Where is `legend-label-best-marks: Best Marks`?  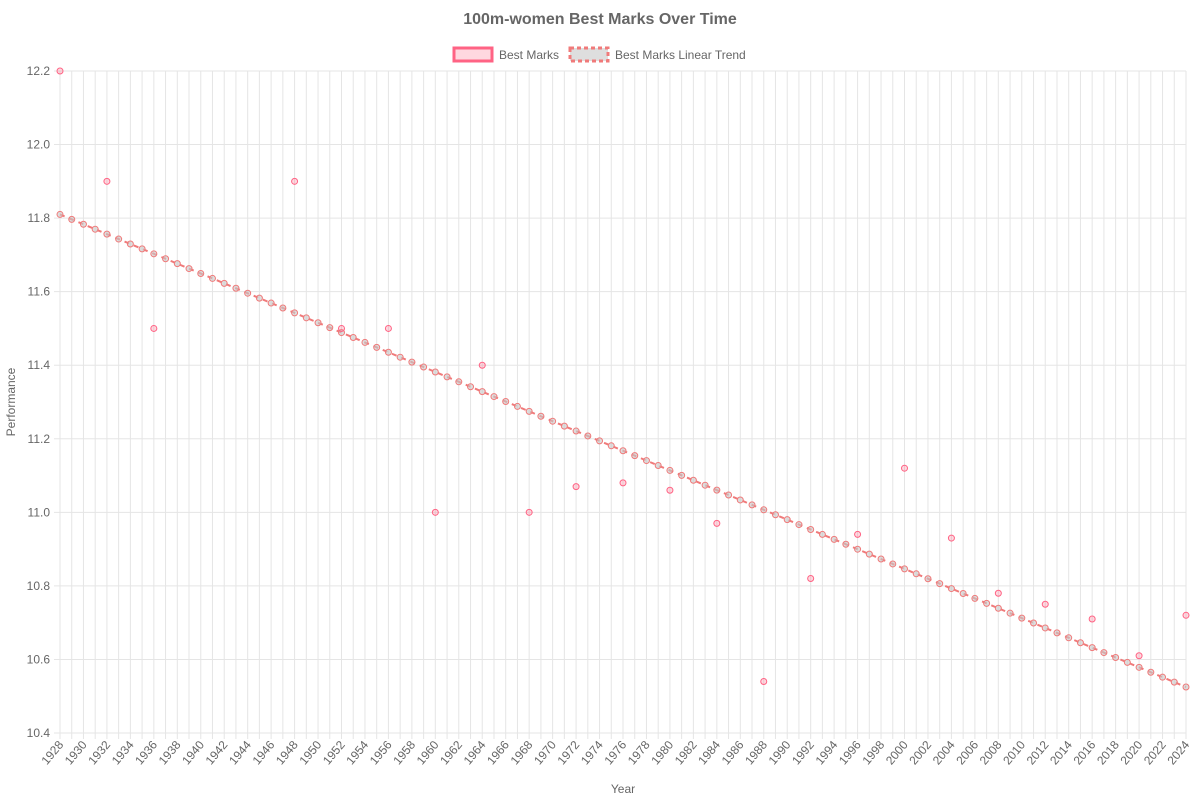
legend-label-best-marks: Best Marks is located at coordinates (529, 55).